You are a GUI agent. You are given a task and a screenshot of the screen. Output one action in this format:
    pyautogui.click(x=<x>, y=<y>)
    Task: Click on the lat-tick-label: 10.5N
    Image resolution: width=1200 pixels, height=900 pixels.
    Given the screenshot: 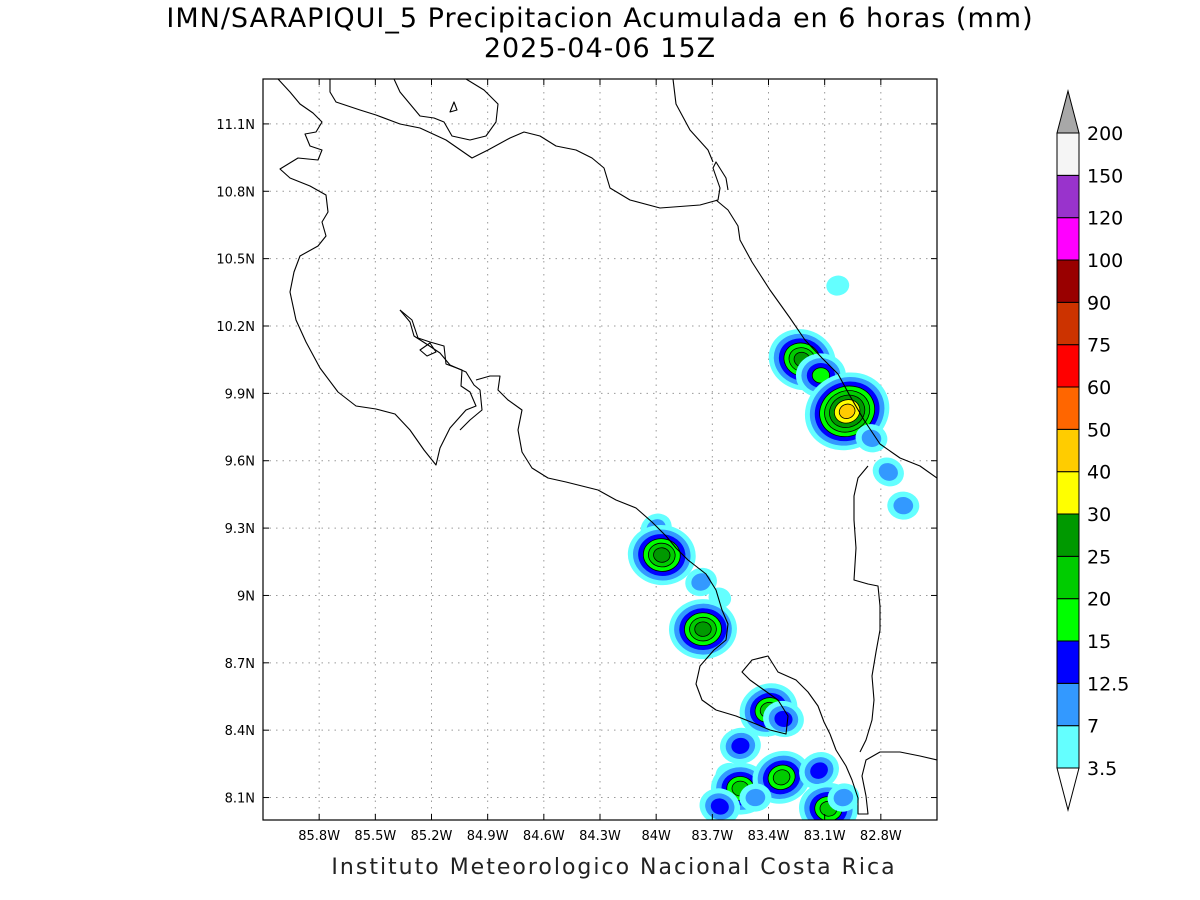 What is the action you would take?
    pyautogui.click(x=235, y=260)
    